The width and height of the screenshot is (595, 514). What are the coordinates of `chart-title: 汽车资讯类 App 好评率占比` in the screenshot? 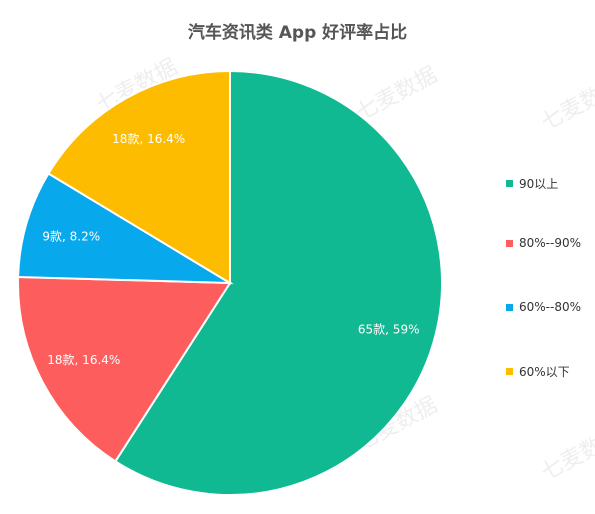 It's located at (297, 33).